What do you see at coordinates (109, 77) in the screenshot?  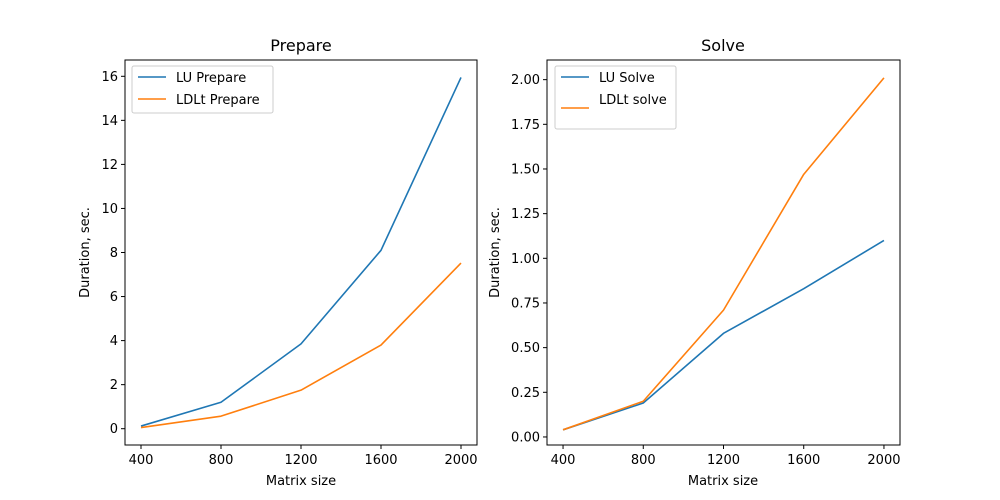 I see `prepare-y-tick-label: 16` at bounding box center [109, 77].